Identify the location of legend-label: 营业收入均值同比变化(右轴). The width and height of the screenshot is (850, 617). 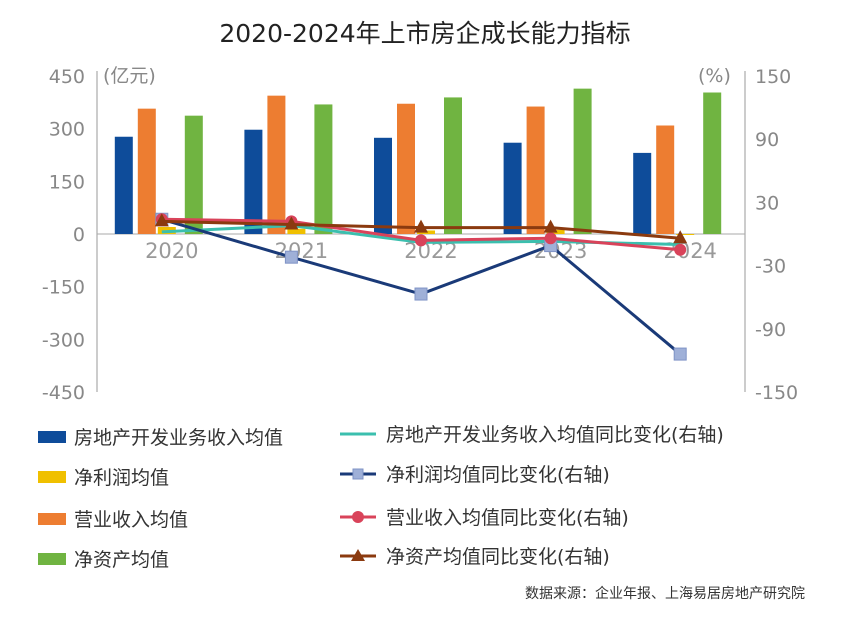
(507, 518).